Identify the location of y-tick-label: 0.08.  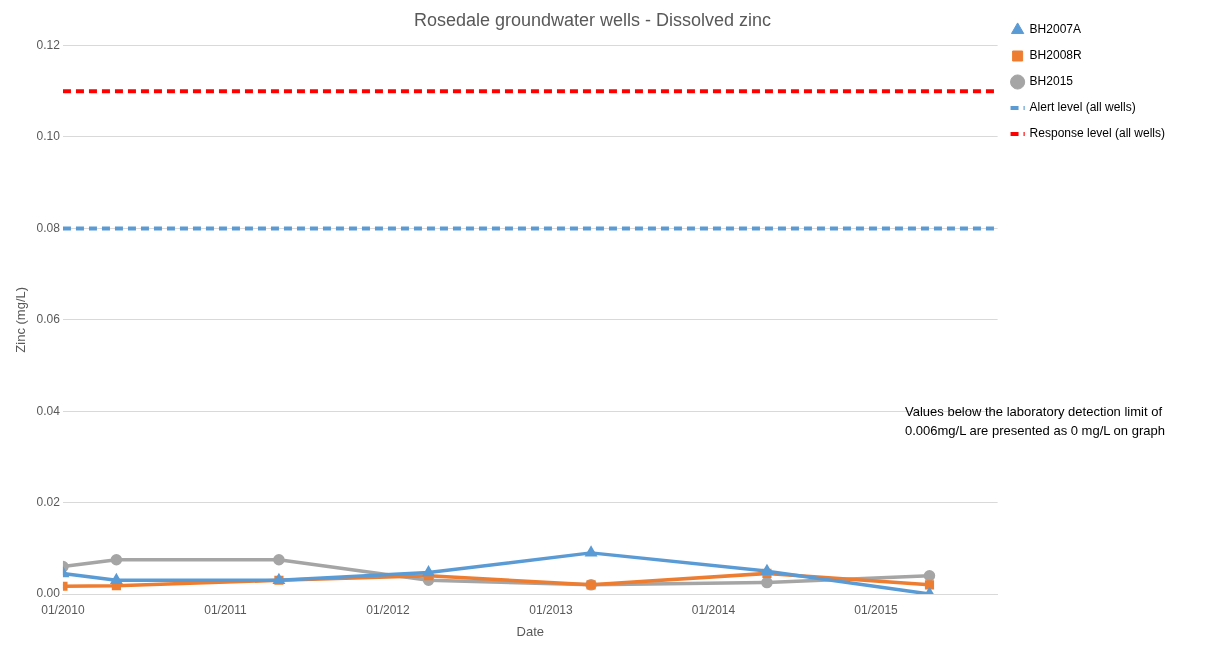
(48, 227).